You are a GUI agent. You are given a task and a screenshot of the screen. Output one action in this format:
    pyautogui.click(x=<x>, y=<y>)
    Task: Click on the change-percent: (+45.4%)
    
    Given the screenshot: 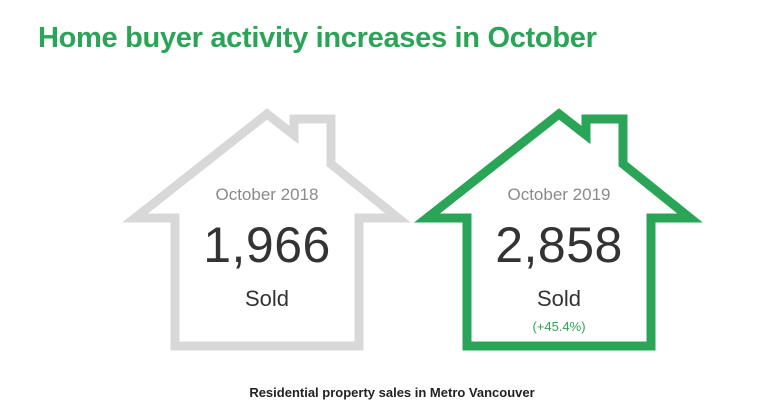 What is the action you would take?
    pyautogui.click(x=559, y=326)
    